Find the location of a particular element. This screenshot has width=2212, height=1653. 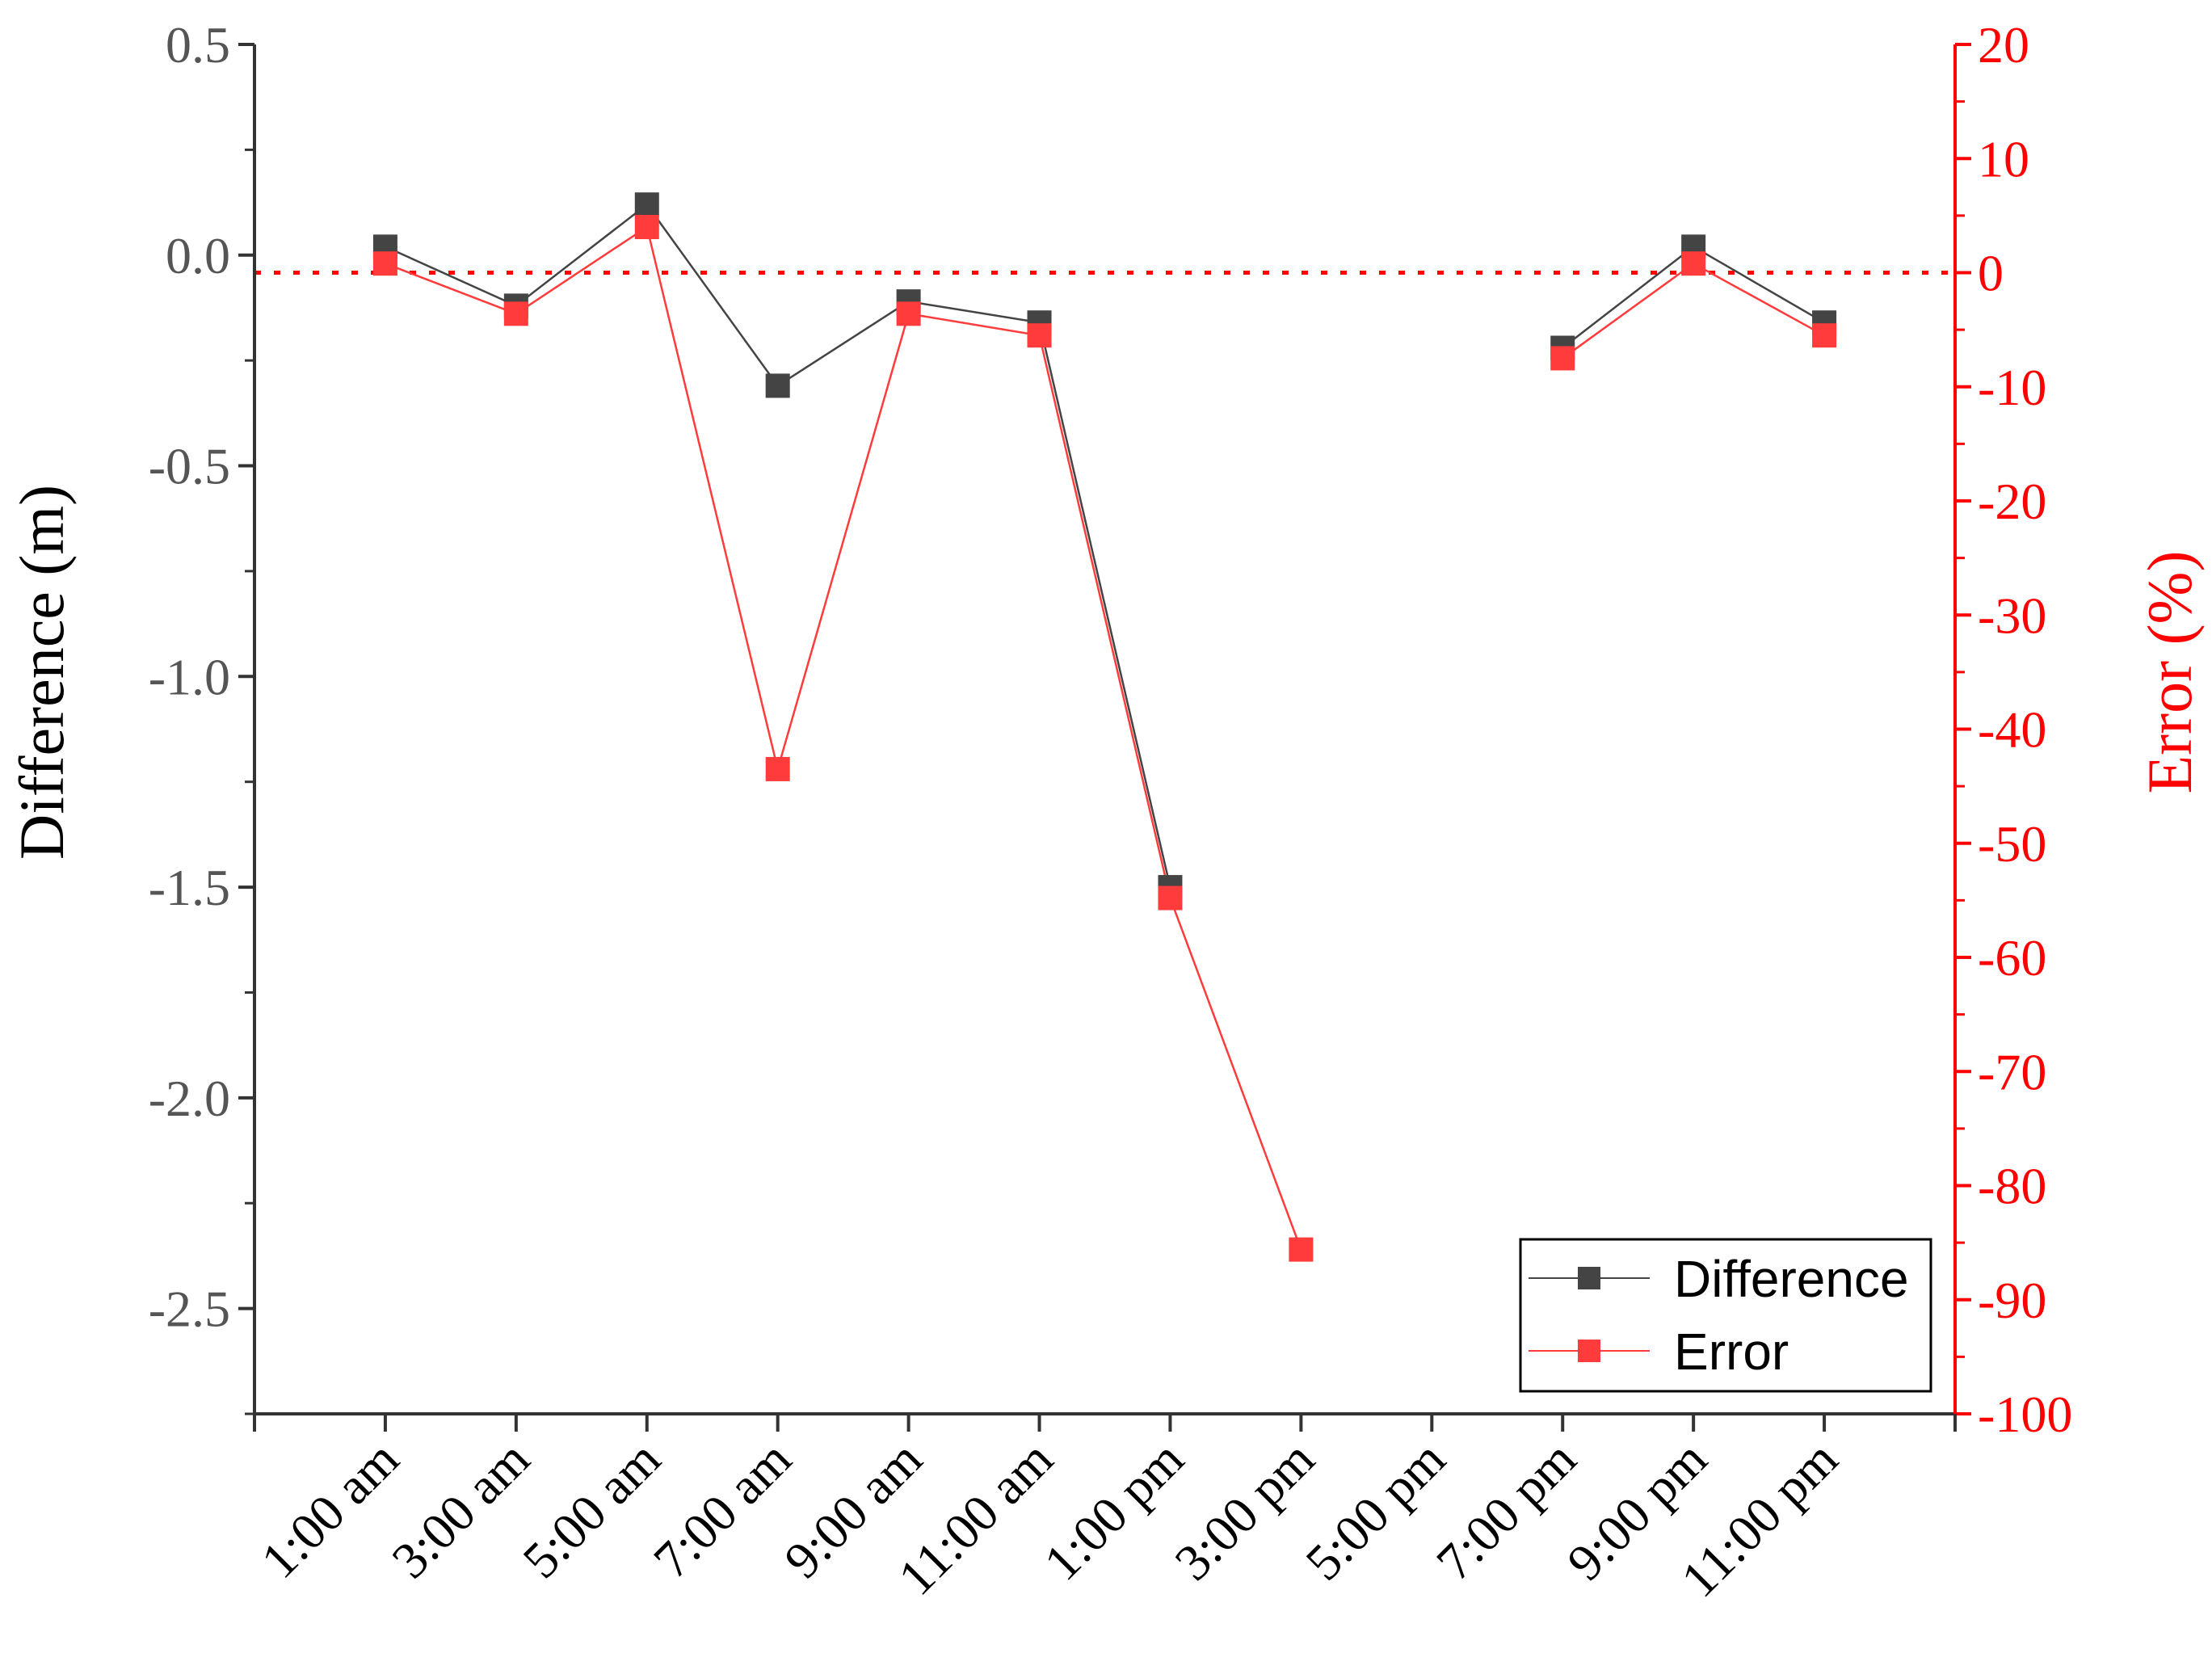

x-tick-label: 1:00 am is located at coordinates (330, 1509).